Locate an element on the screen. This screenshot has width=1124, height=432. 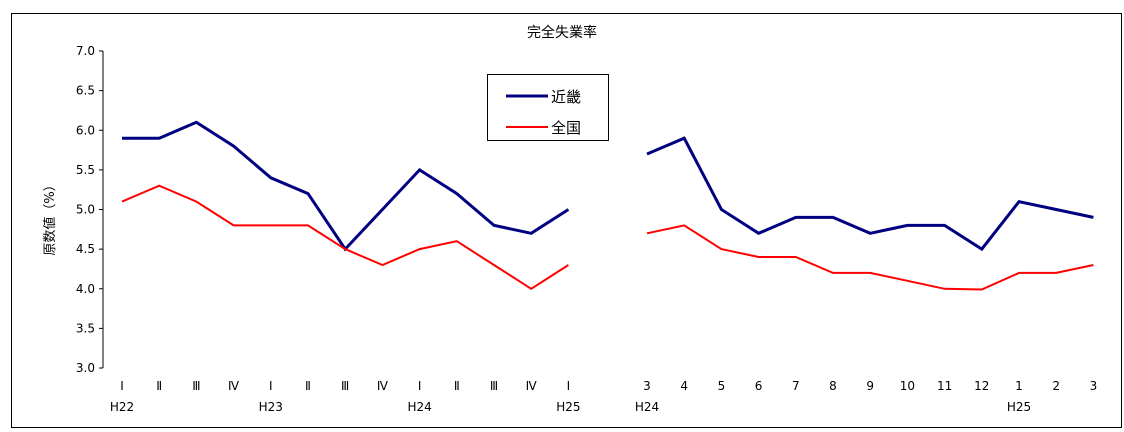
y-tick-label: 5.5 is located at coordinates (85, 170).